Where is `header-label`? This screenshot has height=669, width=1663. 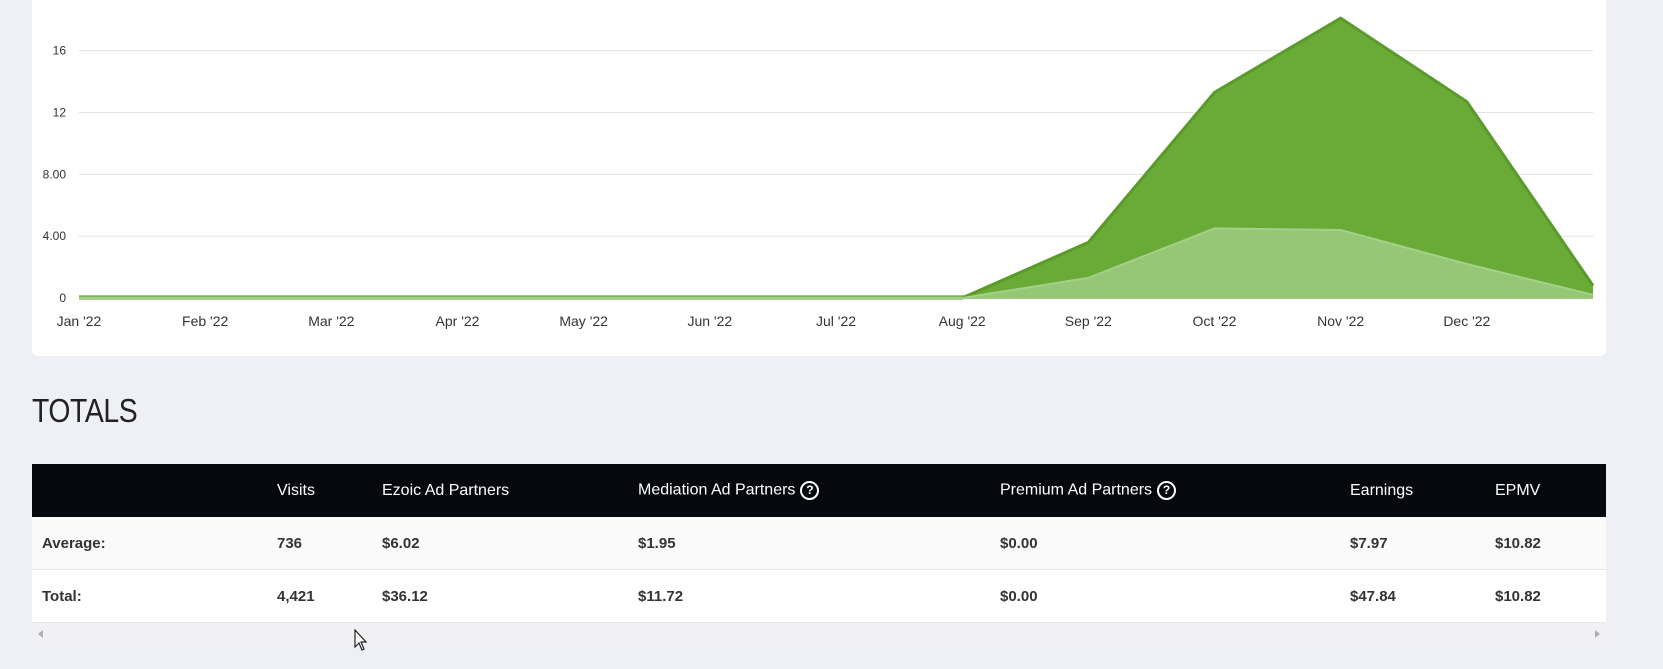 header-label is located at coordinates (154, 490).